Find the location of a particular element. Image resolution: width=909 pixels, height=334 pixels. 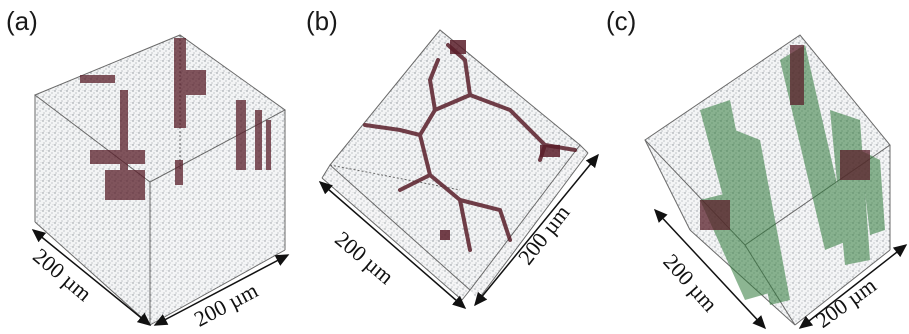

panel-a-label: (a) is located at coordinates (22, 21).